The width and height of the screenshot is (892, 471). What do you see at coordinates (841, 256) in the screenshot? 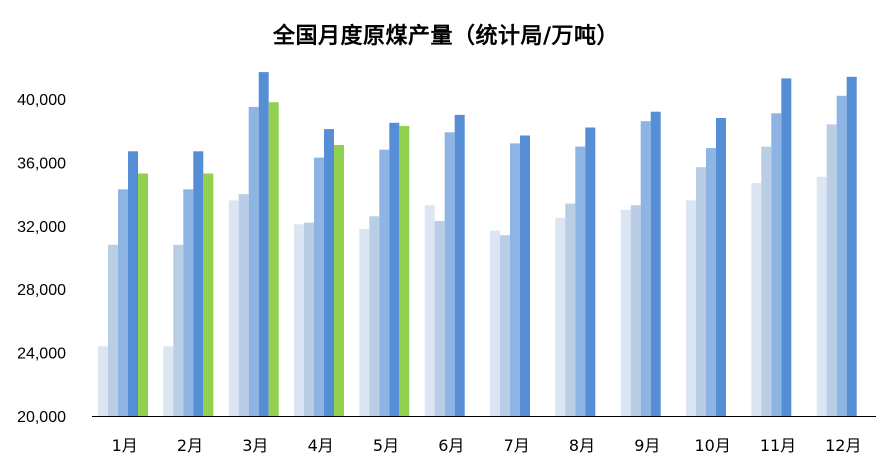
I see `bar-series3-12月` at bounding box center [841, 256].